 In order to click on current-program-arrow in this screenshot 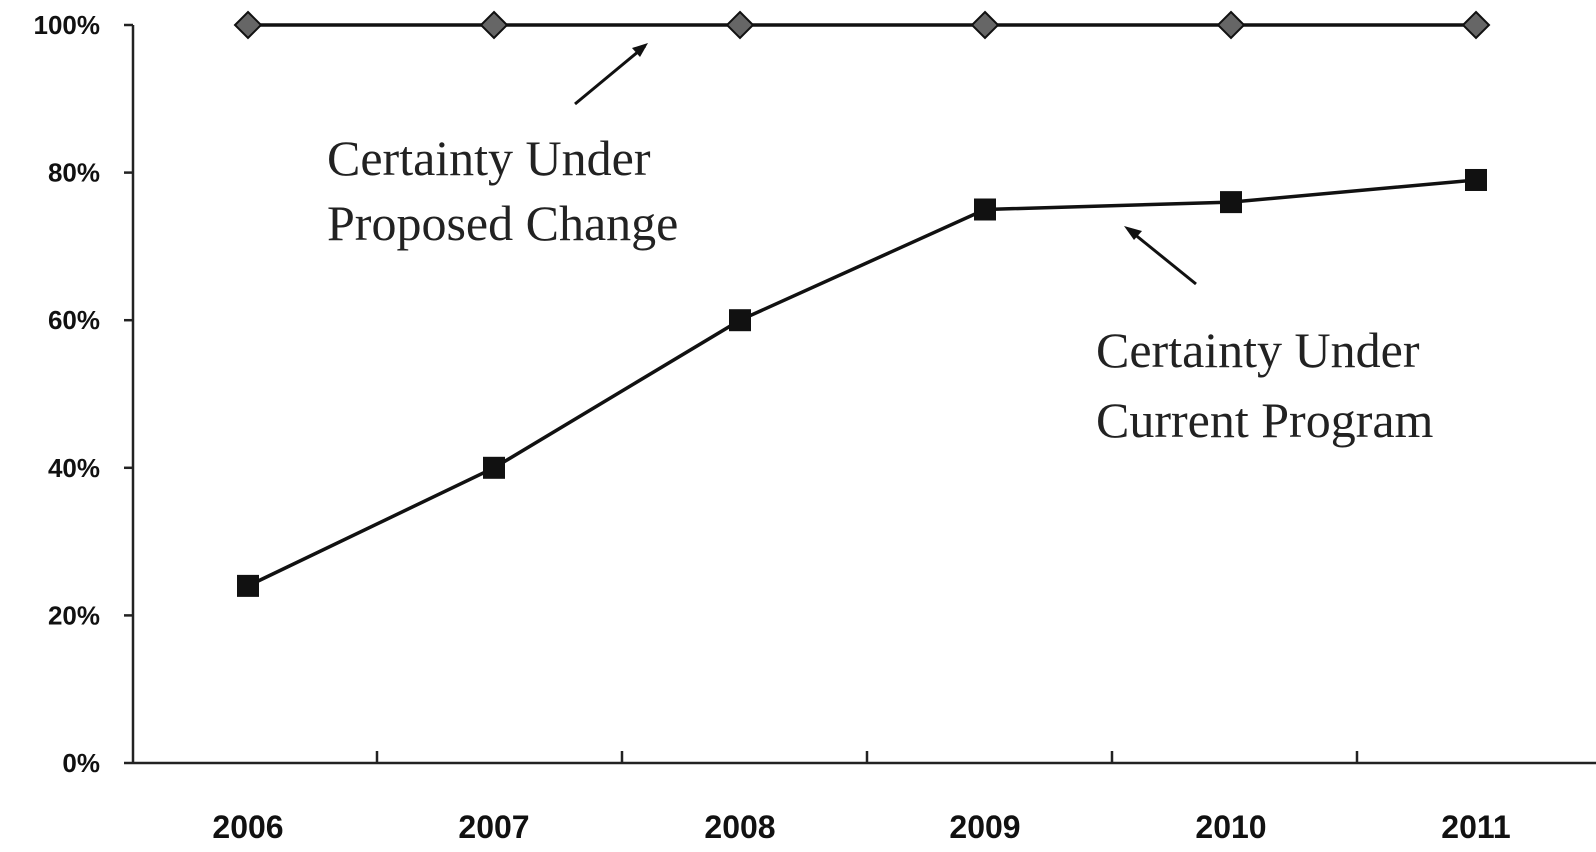, I will do `click(1162, 256)`.